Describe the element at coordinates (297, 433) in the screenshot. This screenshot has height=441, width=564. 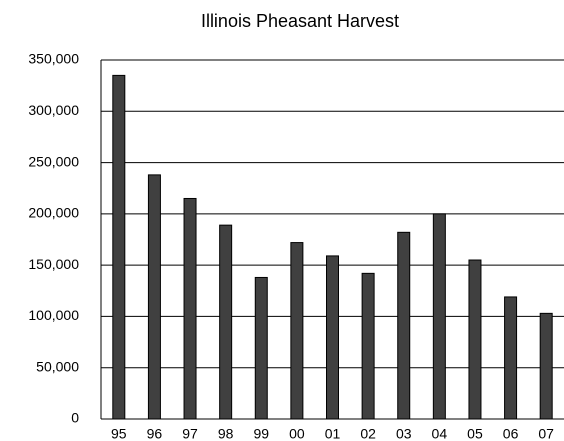
I see `x-tick-label: 00` at that location.